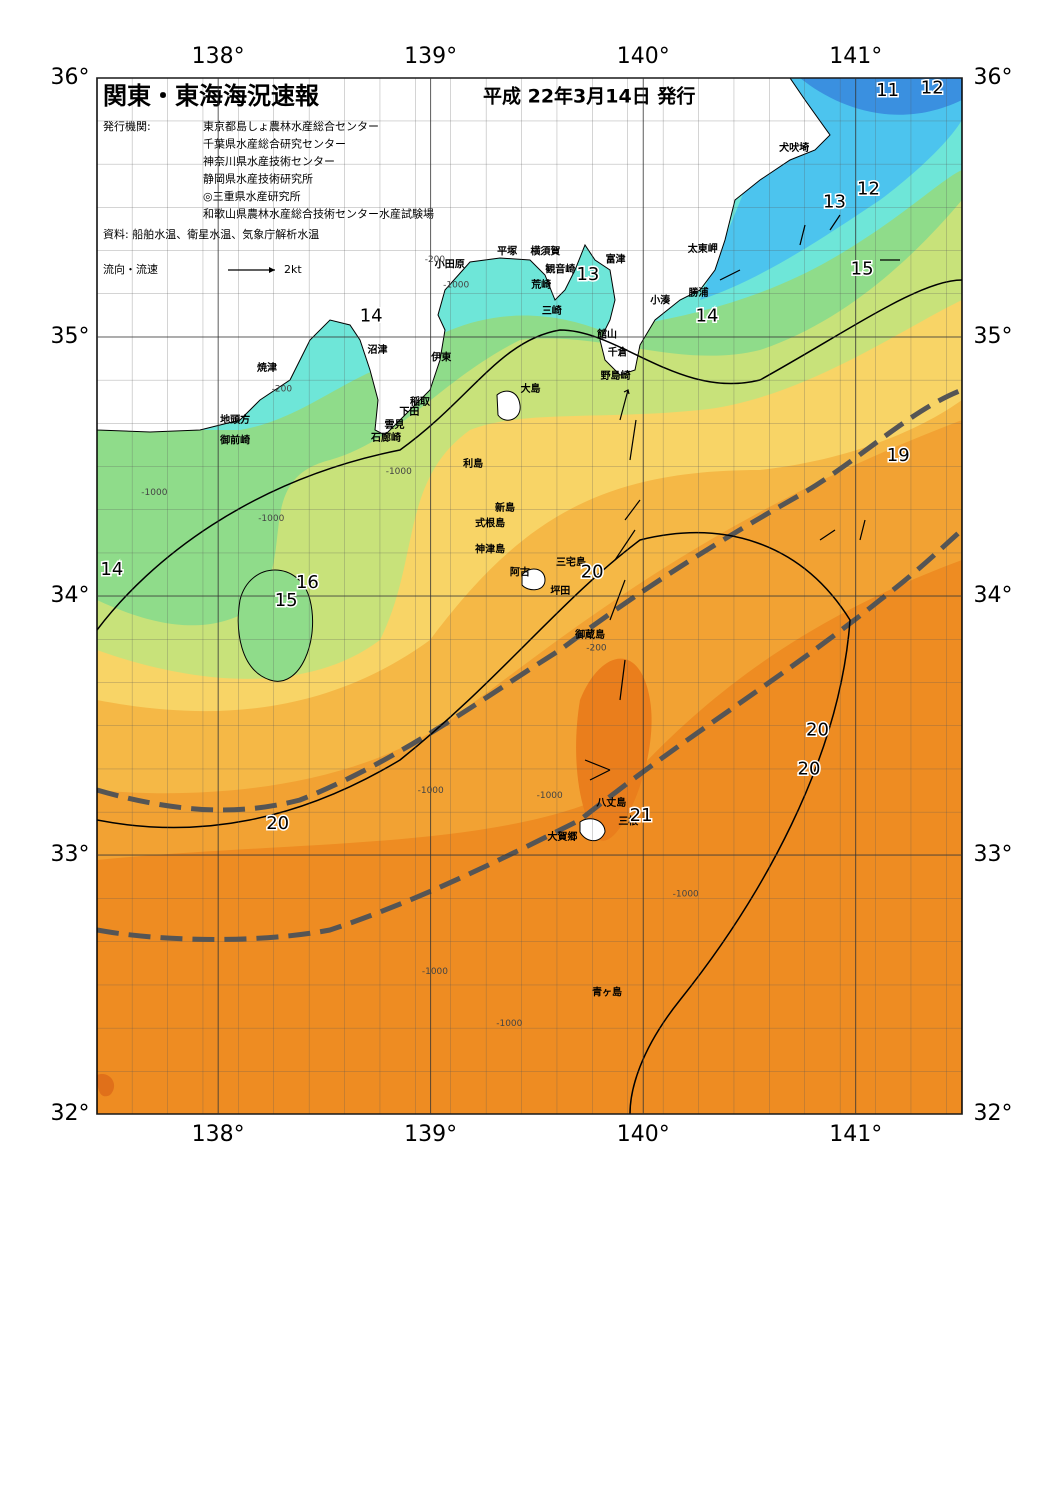 The width and height of the screenshot is (1064, 1503). I want to click on place-name: 焼津, so click(267, 367).